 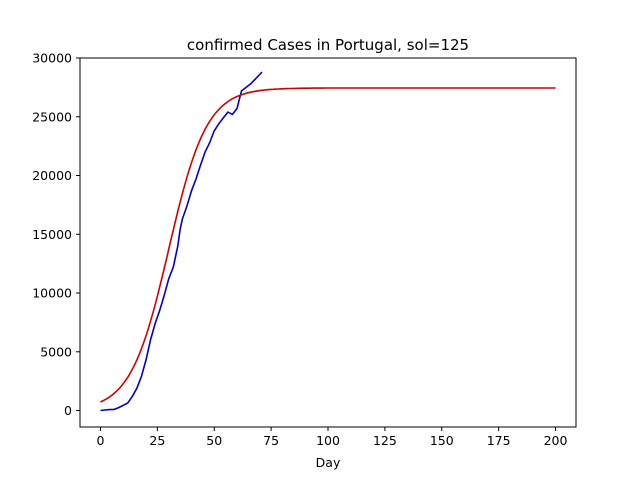 What do you see at coordinates (328, 462) in the screenshot?
I see `x-axis-label: Day` at bounding box center [328, 462].